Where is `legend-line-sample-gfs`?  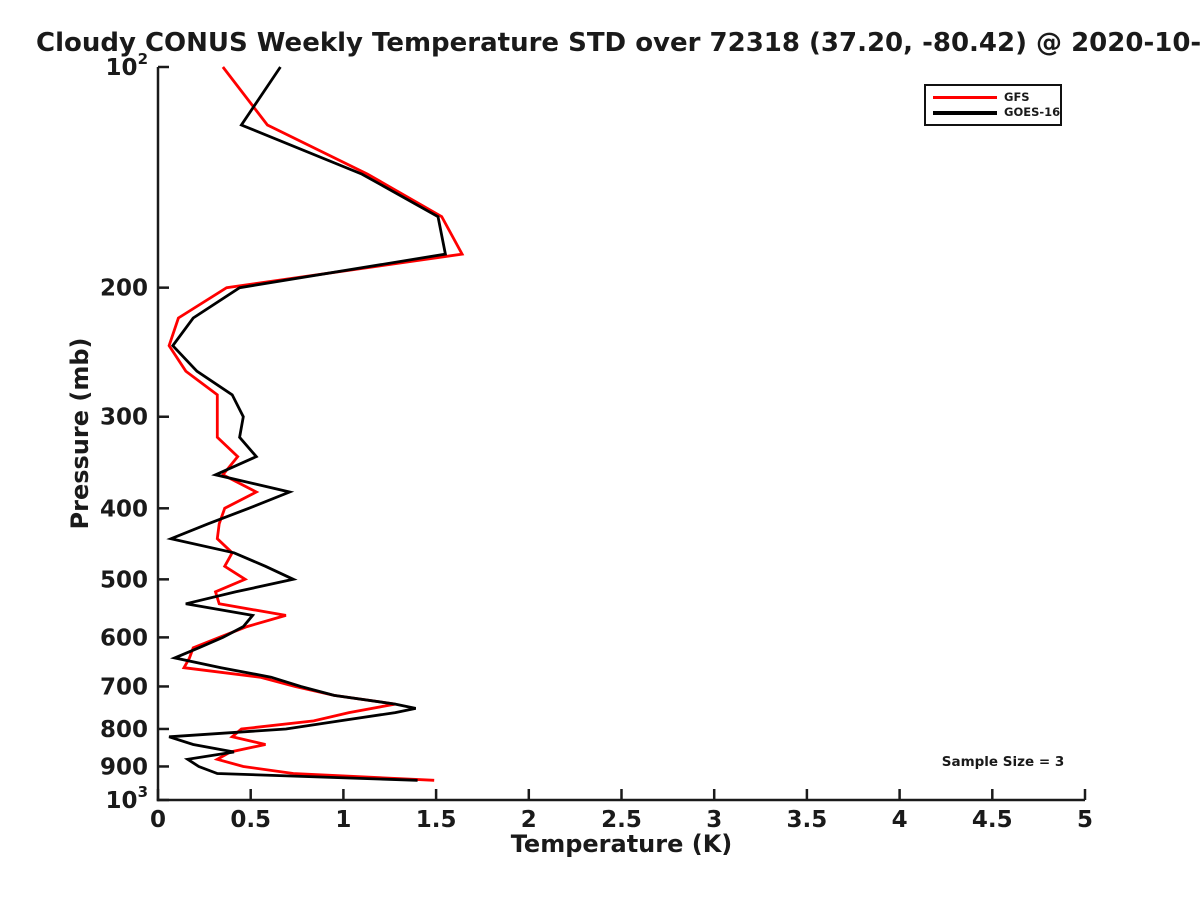
legend-line-sample-gfs is located at coordinates (965, 97).